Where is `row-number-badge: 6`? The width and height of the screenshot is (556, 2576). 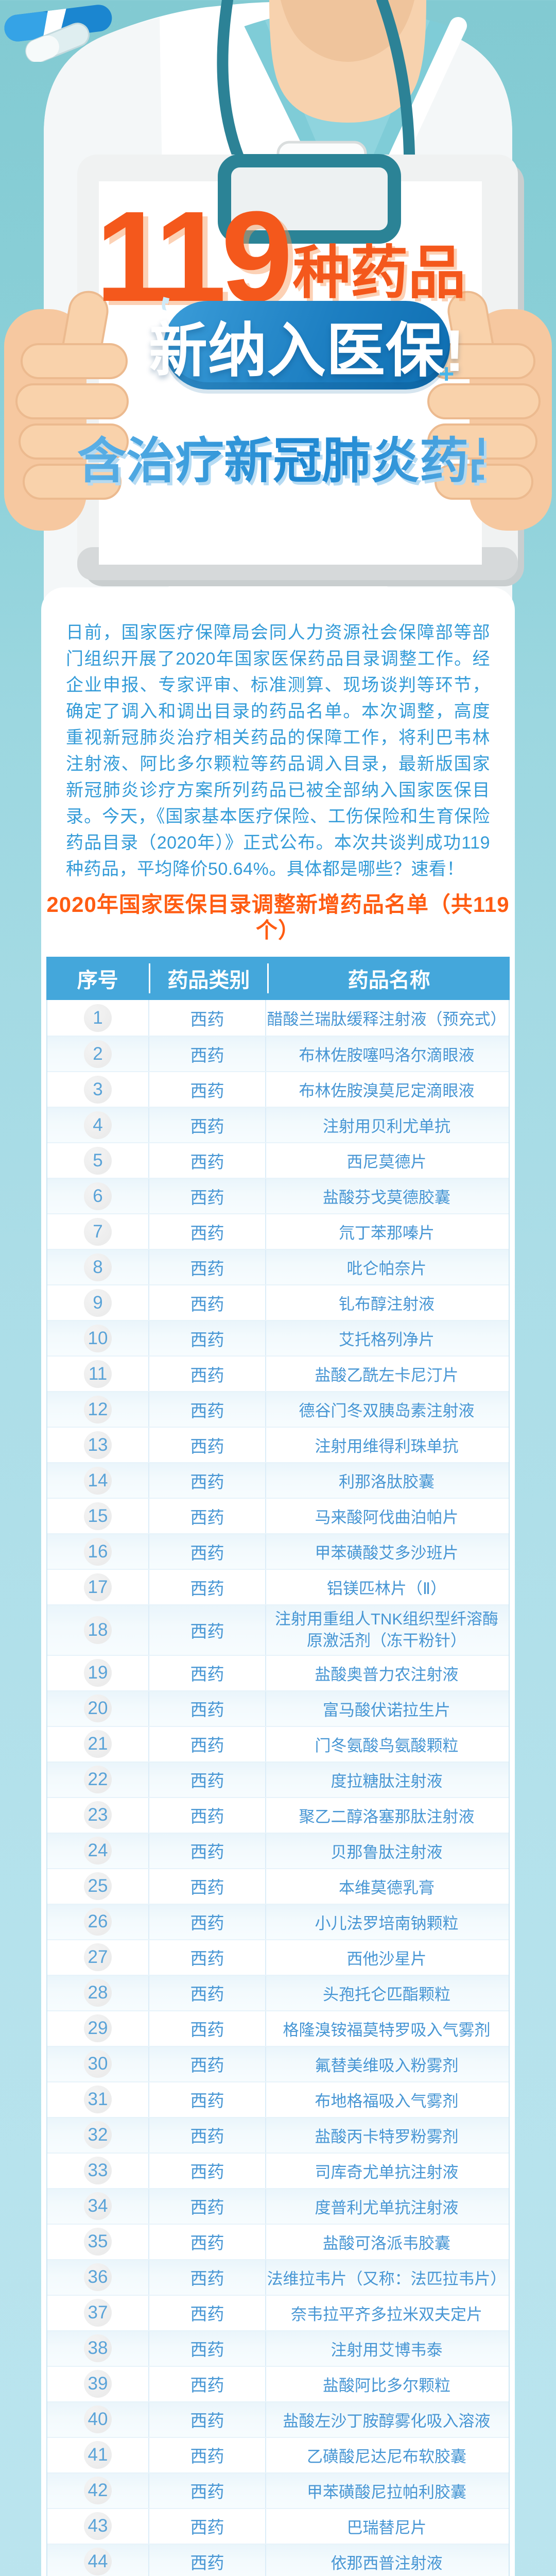
row-number-badge: 6 is located at coordinates (98, 1196).